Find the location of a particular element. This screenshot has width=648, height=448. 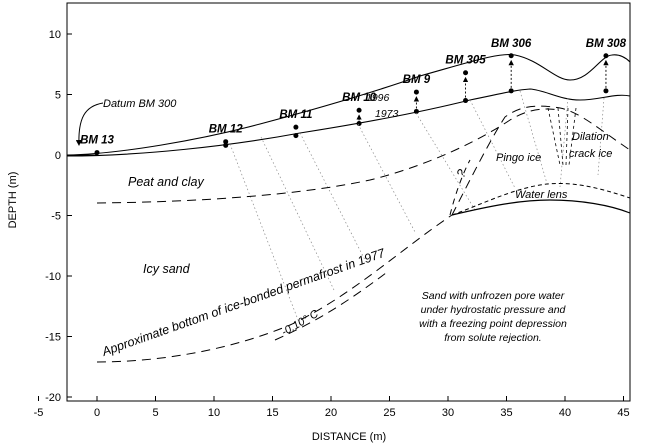

x-tick-label: 5 is located at coordinates (155, 413).